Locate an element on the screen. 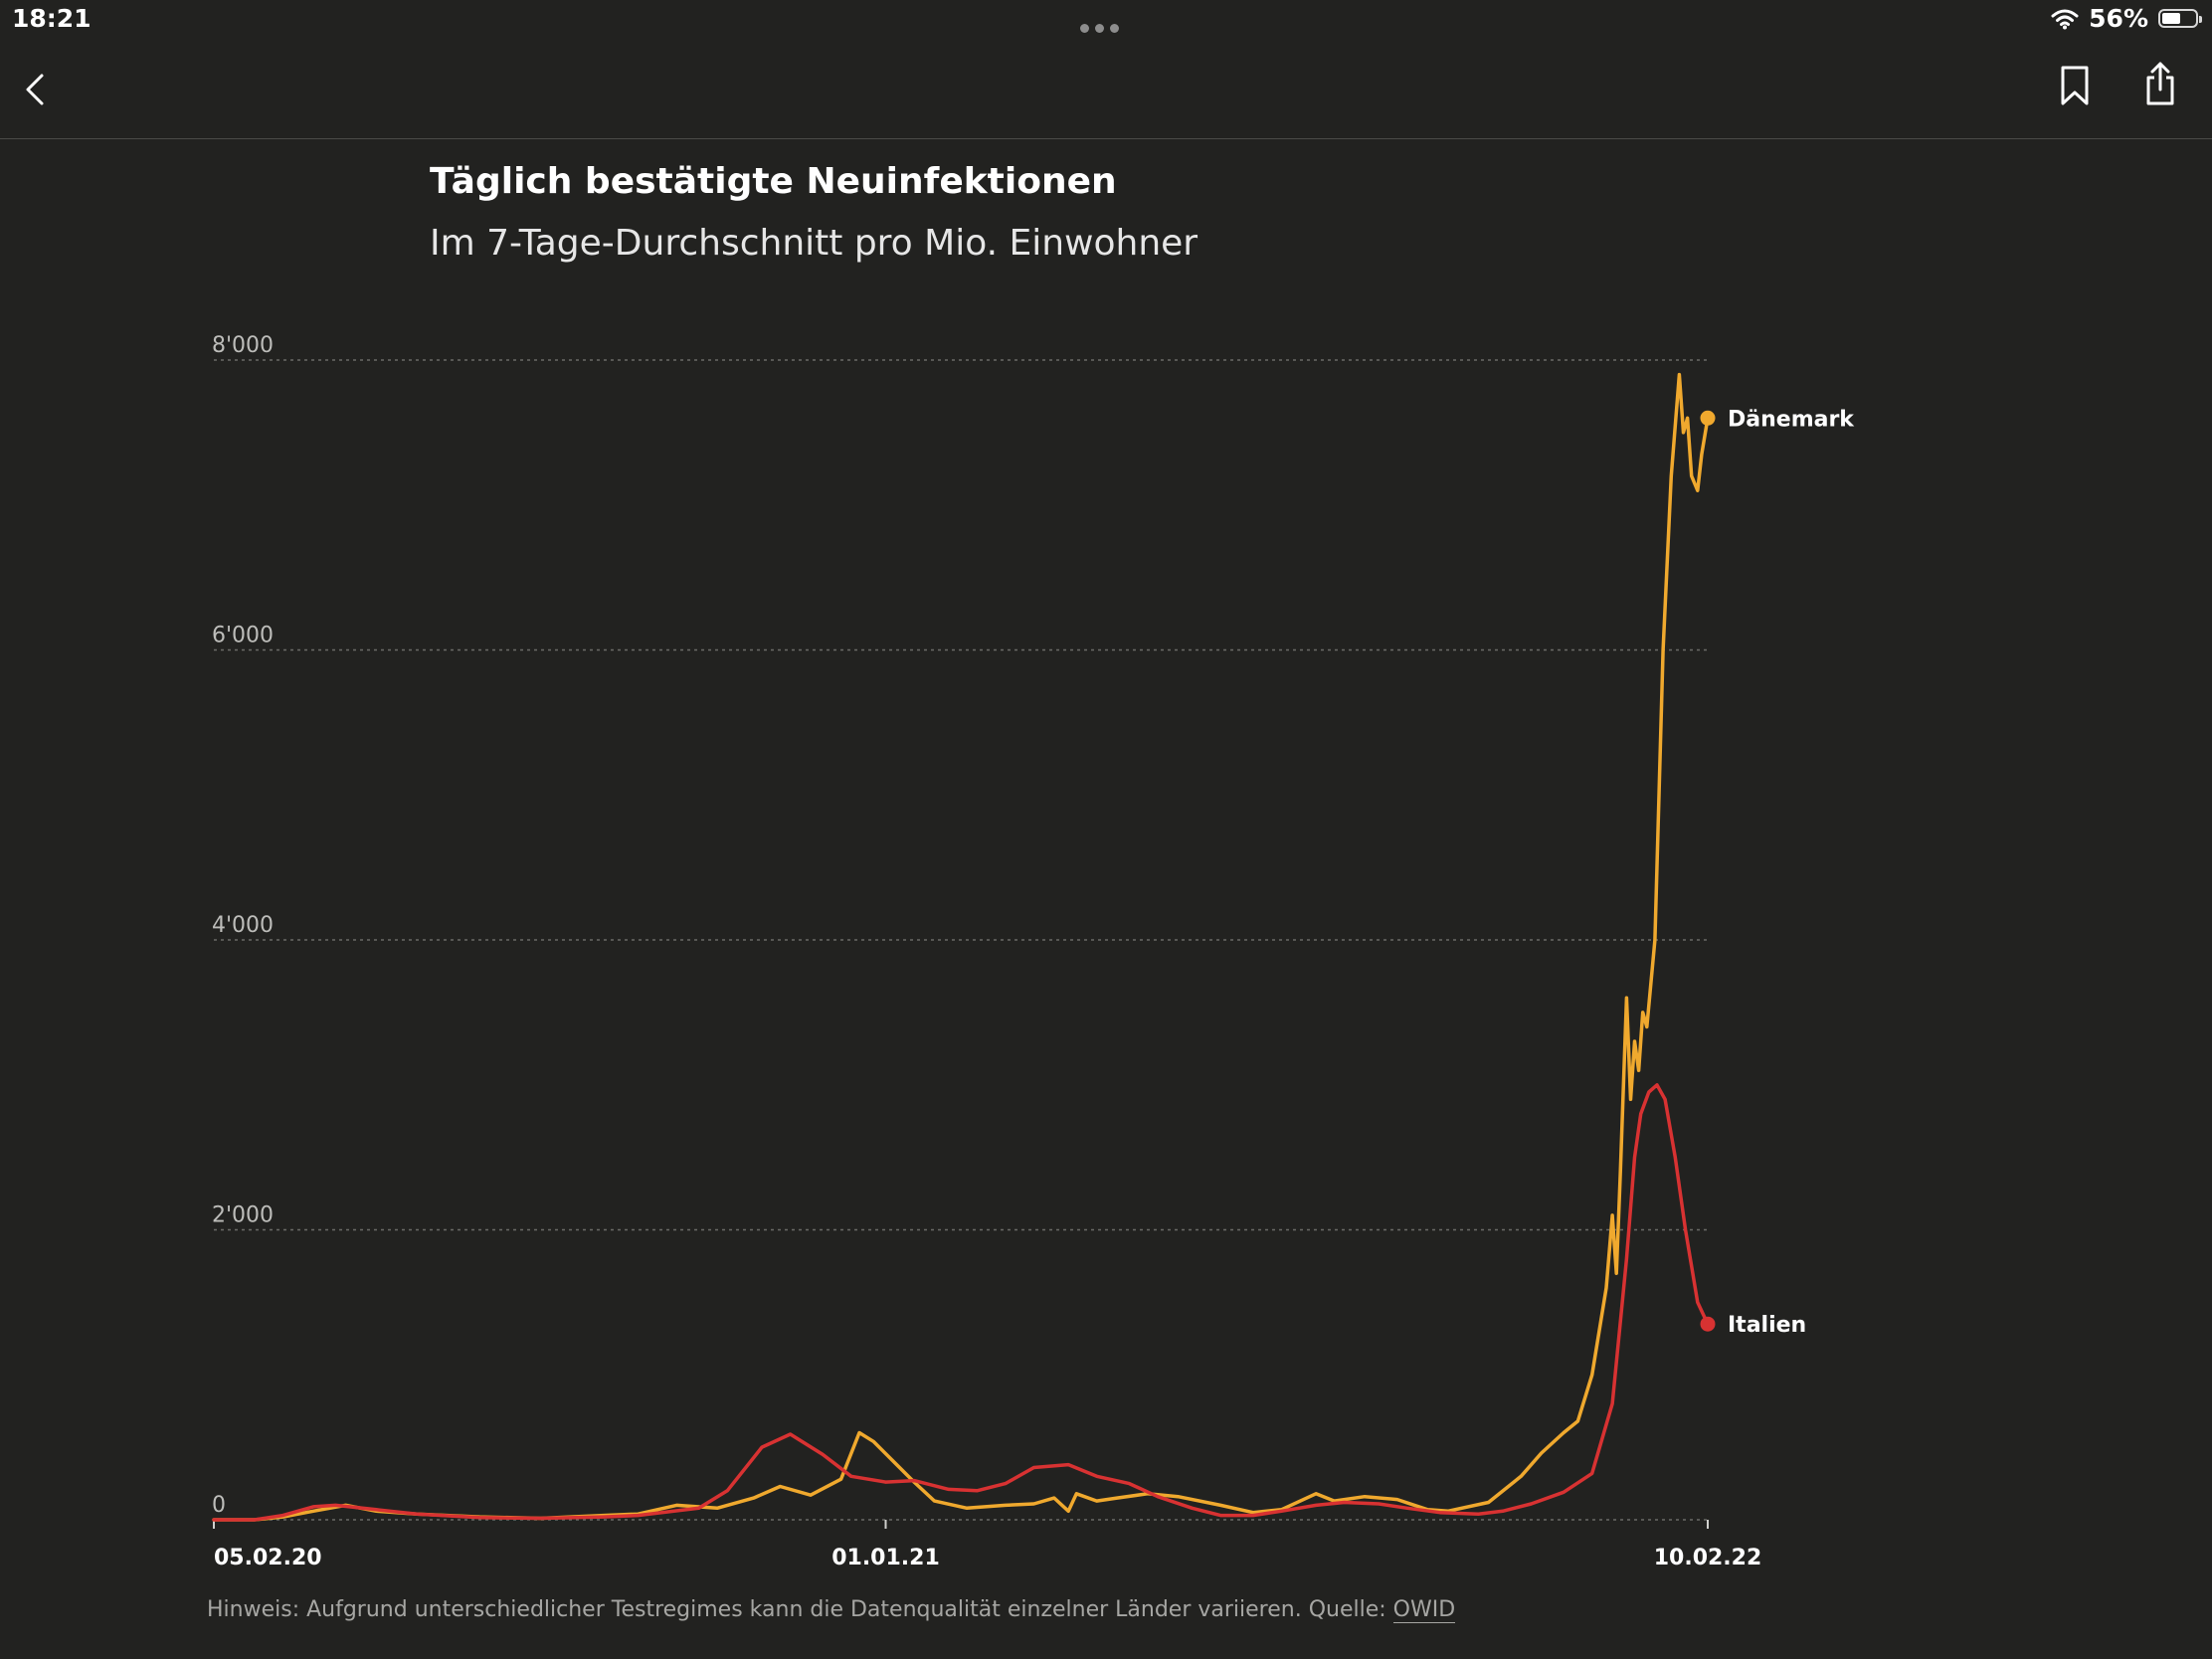 Image resolution: width=2212 pixels, height=1659 pixels. series-end-dot-daenemark is located at coordinates (1708, 418).